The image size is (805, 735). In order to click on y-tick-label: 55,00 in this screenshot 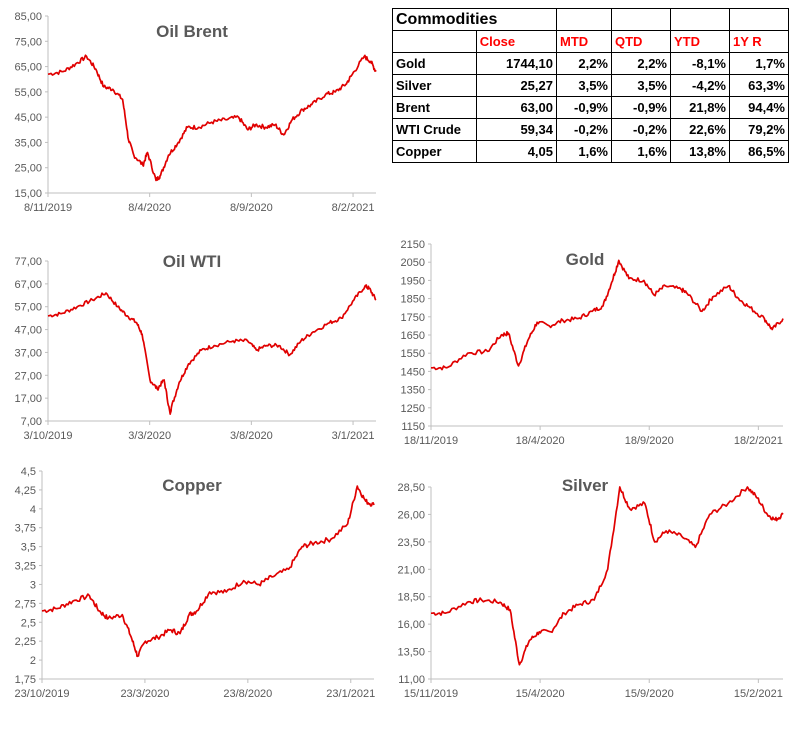, I will do `click(28, 93)`.